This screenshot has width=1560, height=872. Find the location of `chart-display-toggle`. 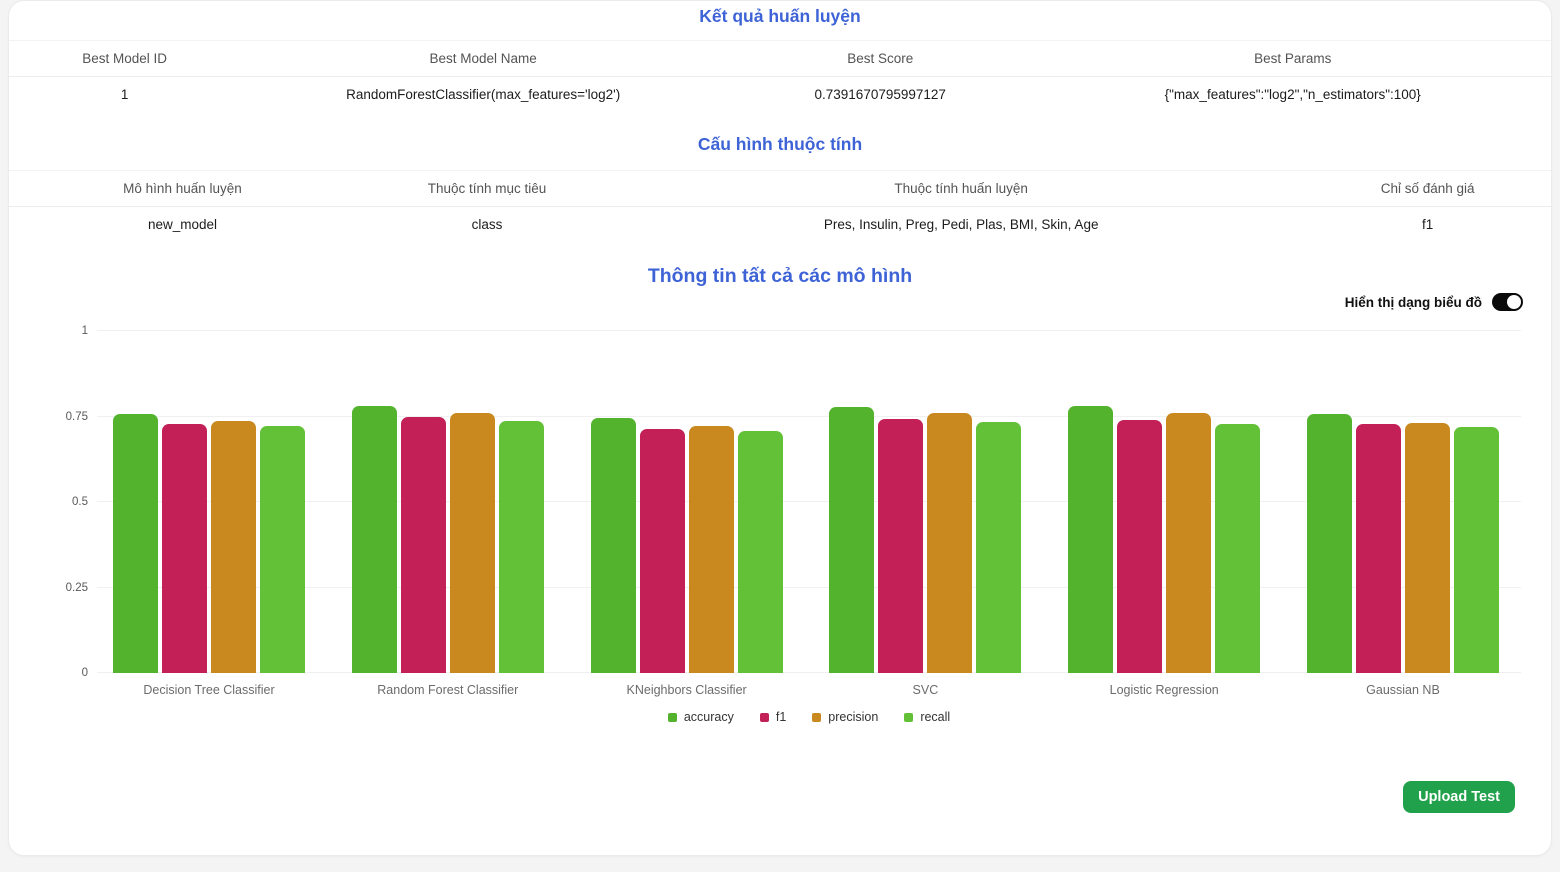

chart-display-toggle is located at coordinates (1507, 302).